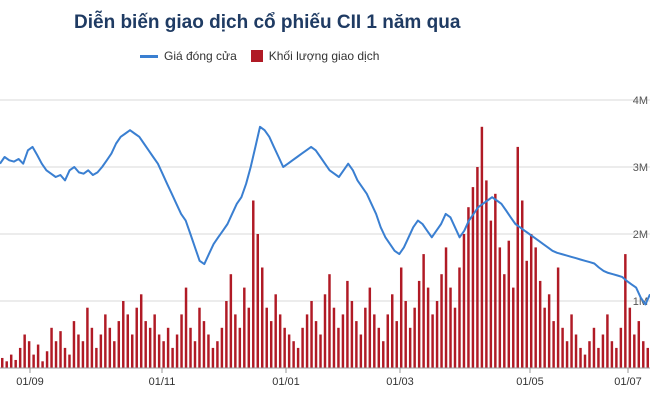 Image resolution: width=650 pixels, height=406 pixels. I want to click on legend-item-volume: Khối lượng giao dịch, so click(314, 56).